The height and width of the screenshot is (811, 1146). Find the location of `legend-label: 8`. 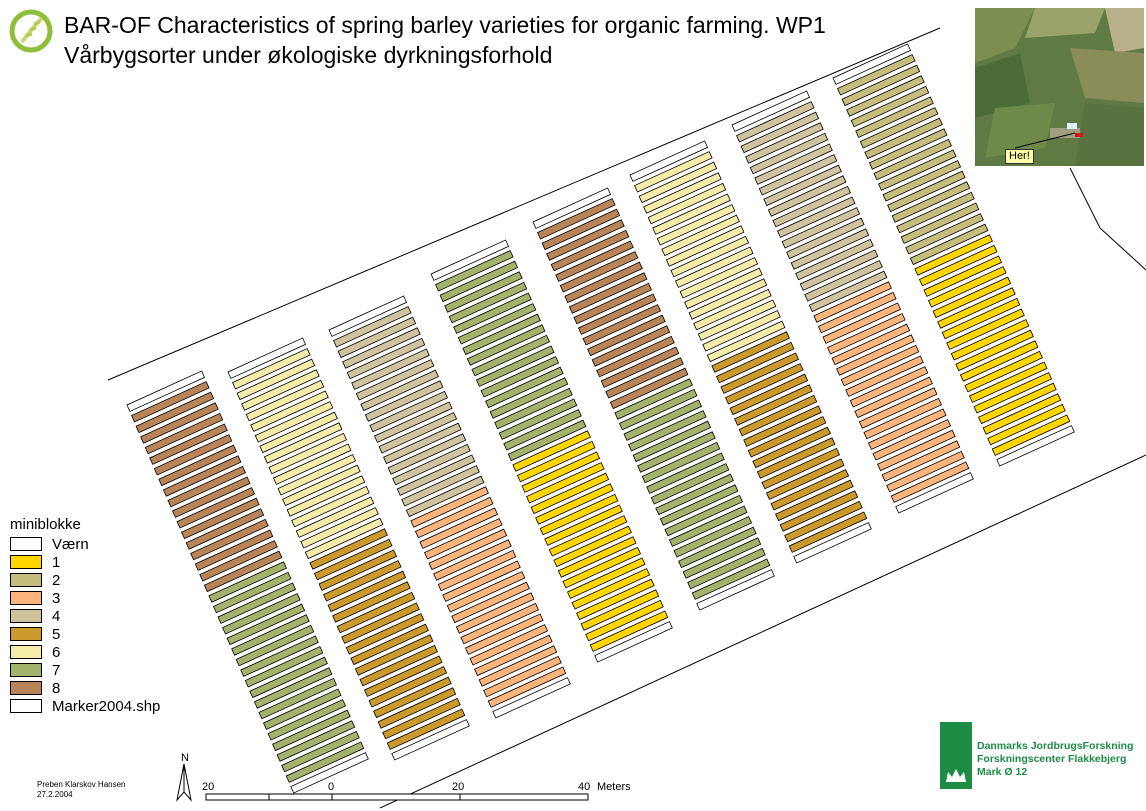

legend-label: 8 is located at coordinates (56, 688).